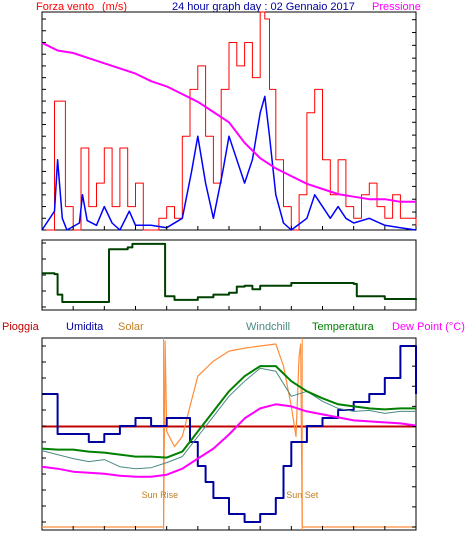 Image resolution: width=466 pixels, height=555 pixels. I want to click on legend-humidity: Umidita, so click(85, 327).